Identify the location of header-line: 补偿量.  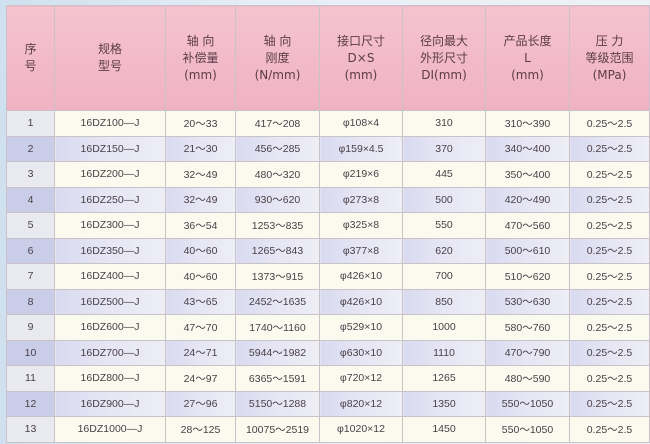
(200, 57).